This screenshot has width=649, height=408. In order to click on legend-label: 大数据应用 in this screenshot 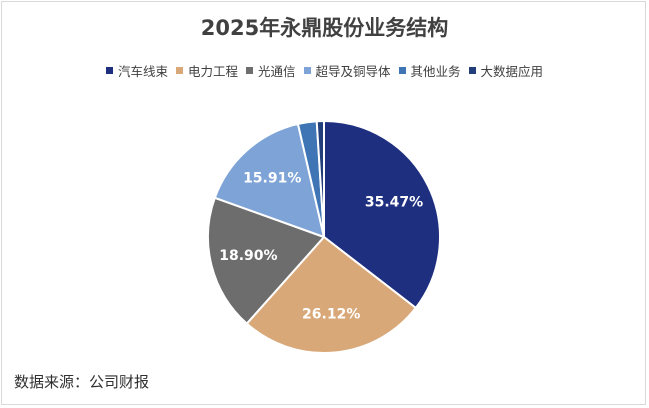, I will do `click(512, 71)`.